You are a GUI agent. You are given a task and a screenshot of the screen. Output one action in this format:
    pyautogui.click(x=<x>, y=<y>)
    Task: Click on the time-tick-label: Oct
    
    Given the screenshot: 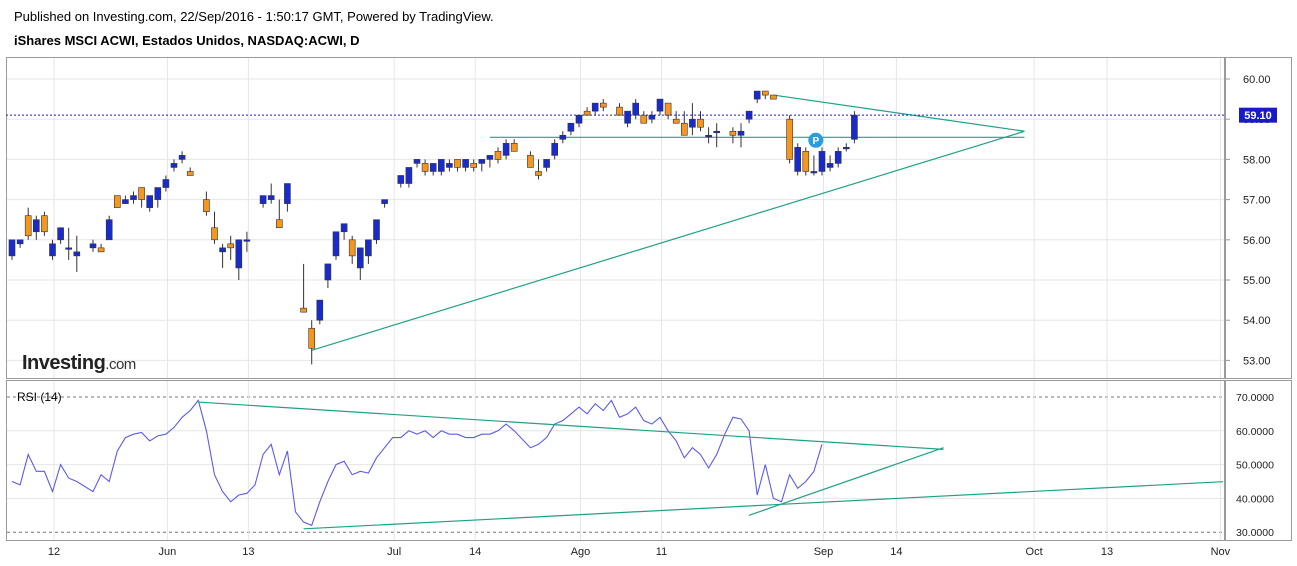 What is the action you would take?
    pyautogui.click(x=1034, y=552)
    